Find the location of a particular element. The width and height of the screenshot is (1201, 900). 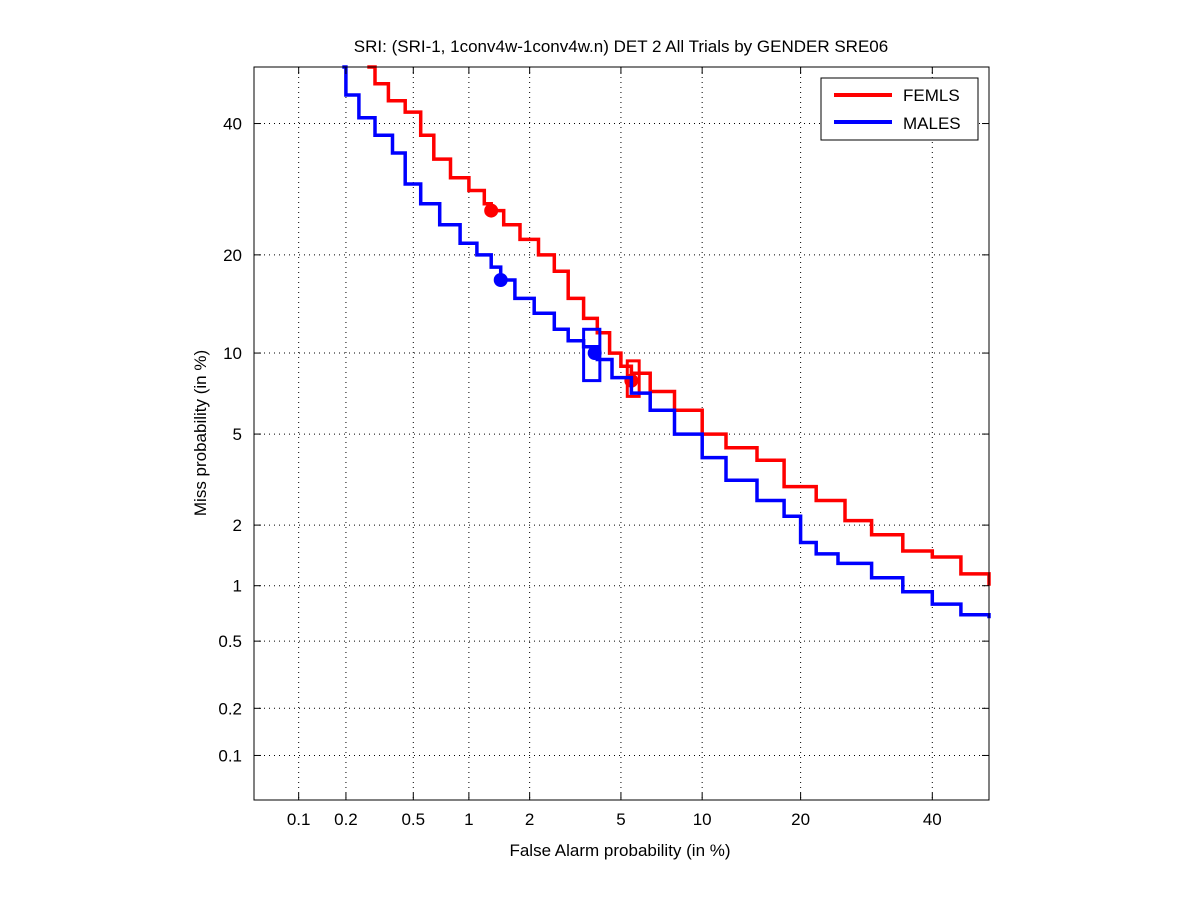

y-tick-label: 5 is located at coordinates (237, 434).